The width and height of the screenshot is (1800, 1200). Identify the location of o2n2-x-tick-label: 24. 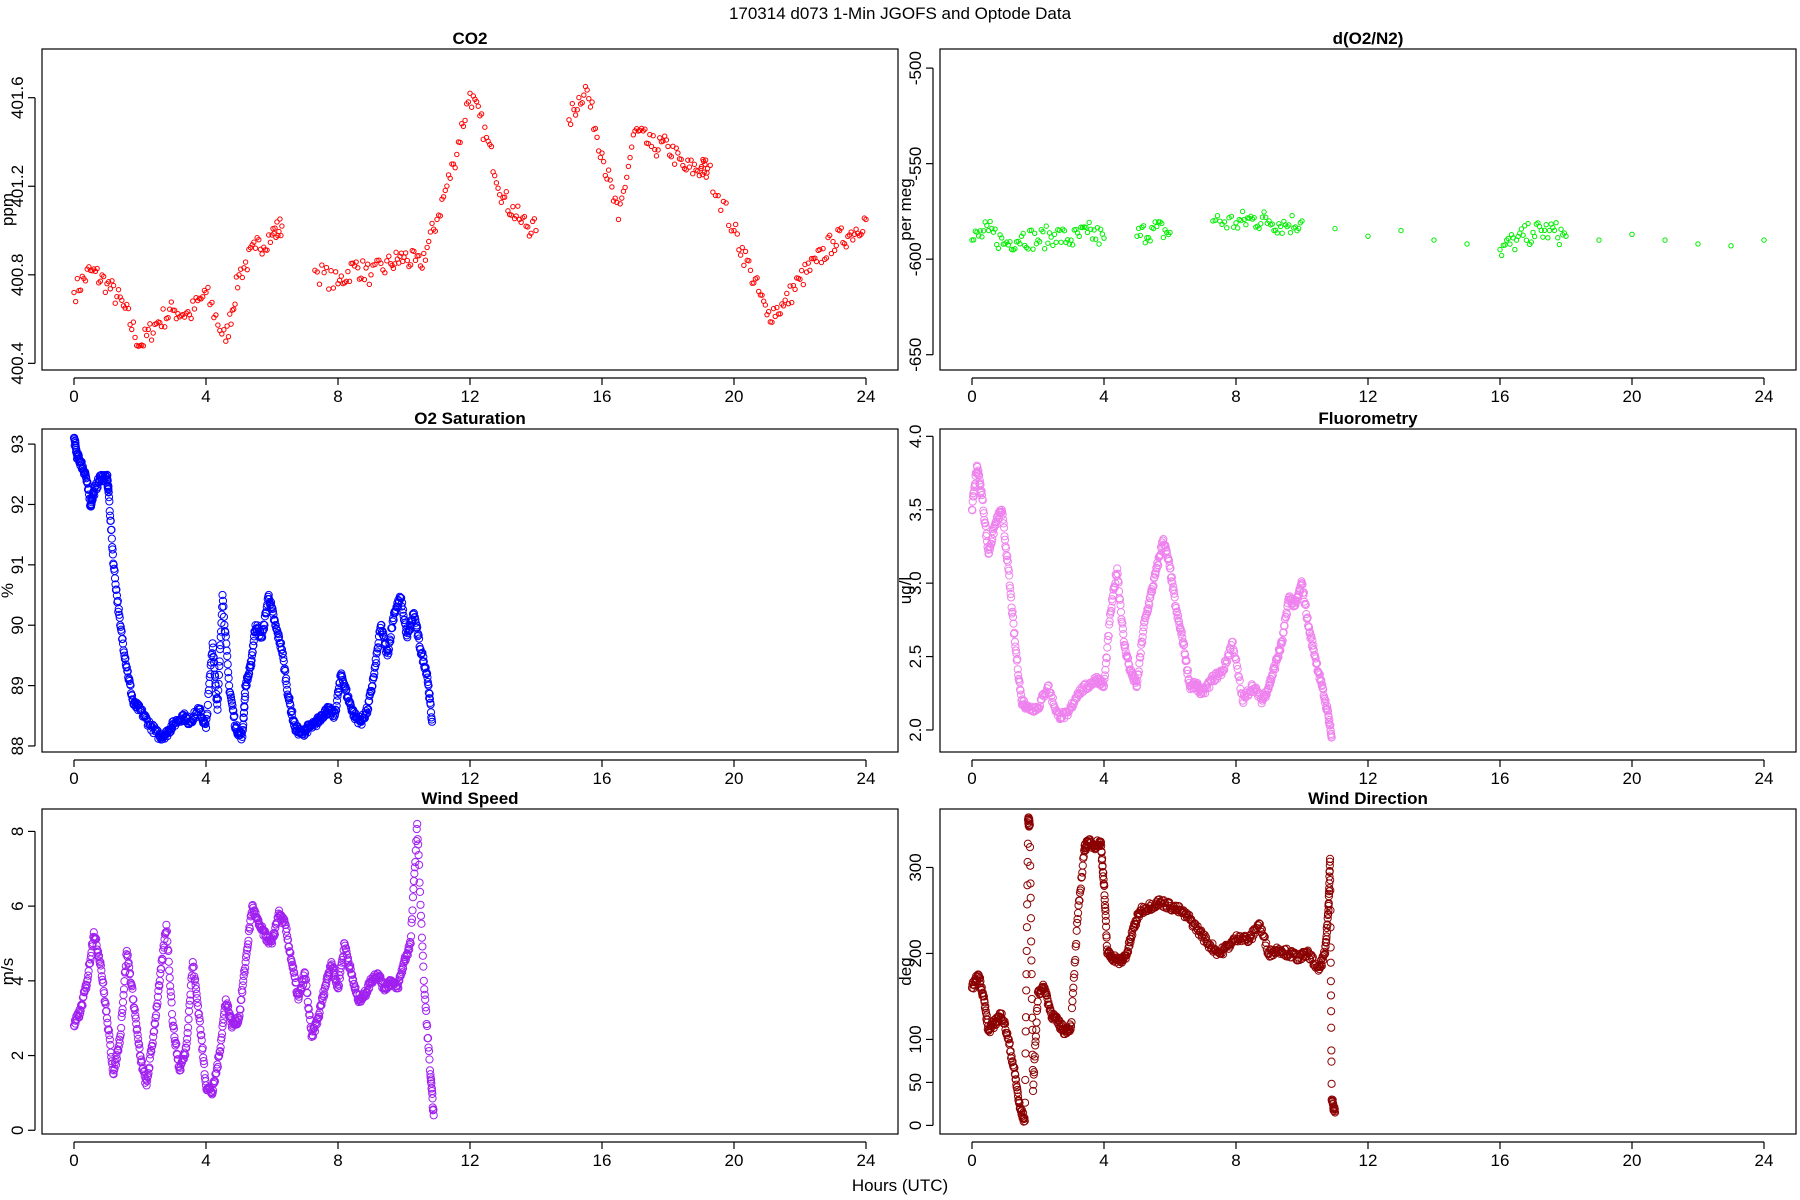
(1764, 396).